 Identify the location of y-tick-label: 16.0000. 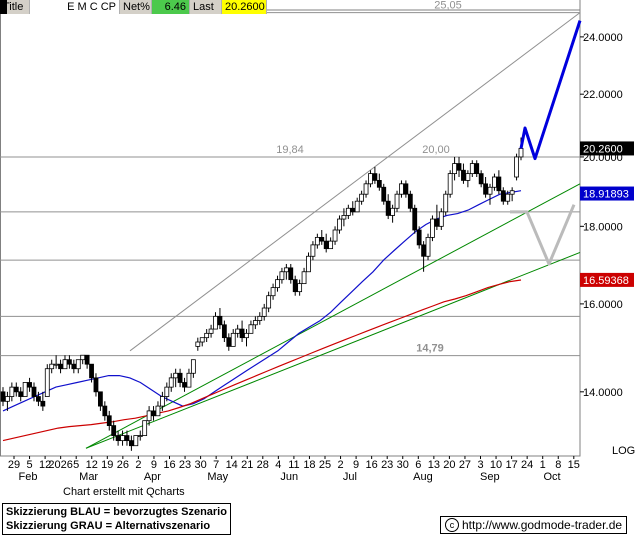
(603, 305).